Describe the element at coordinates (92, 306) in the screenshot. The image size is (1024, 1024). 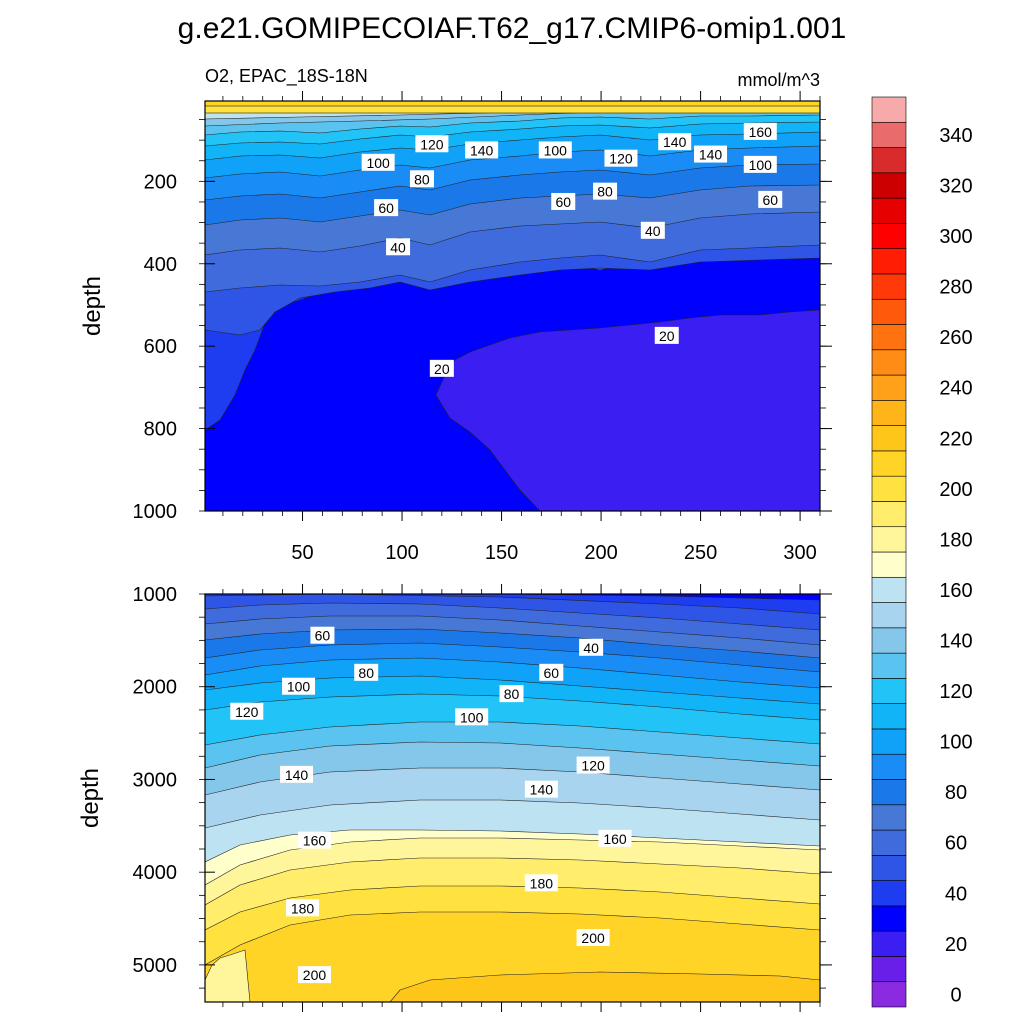
I see `upper-ylabel: depth` at that location.